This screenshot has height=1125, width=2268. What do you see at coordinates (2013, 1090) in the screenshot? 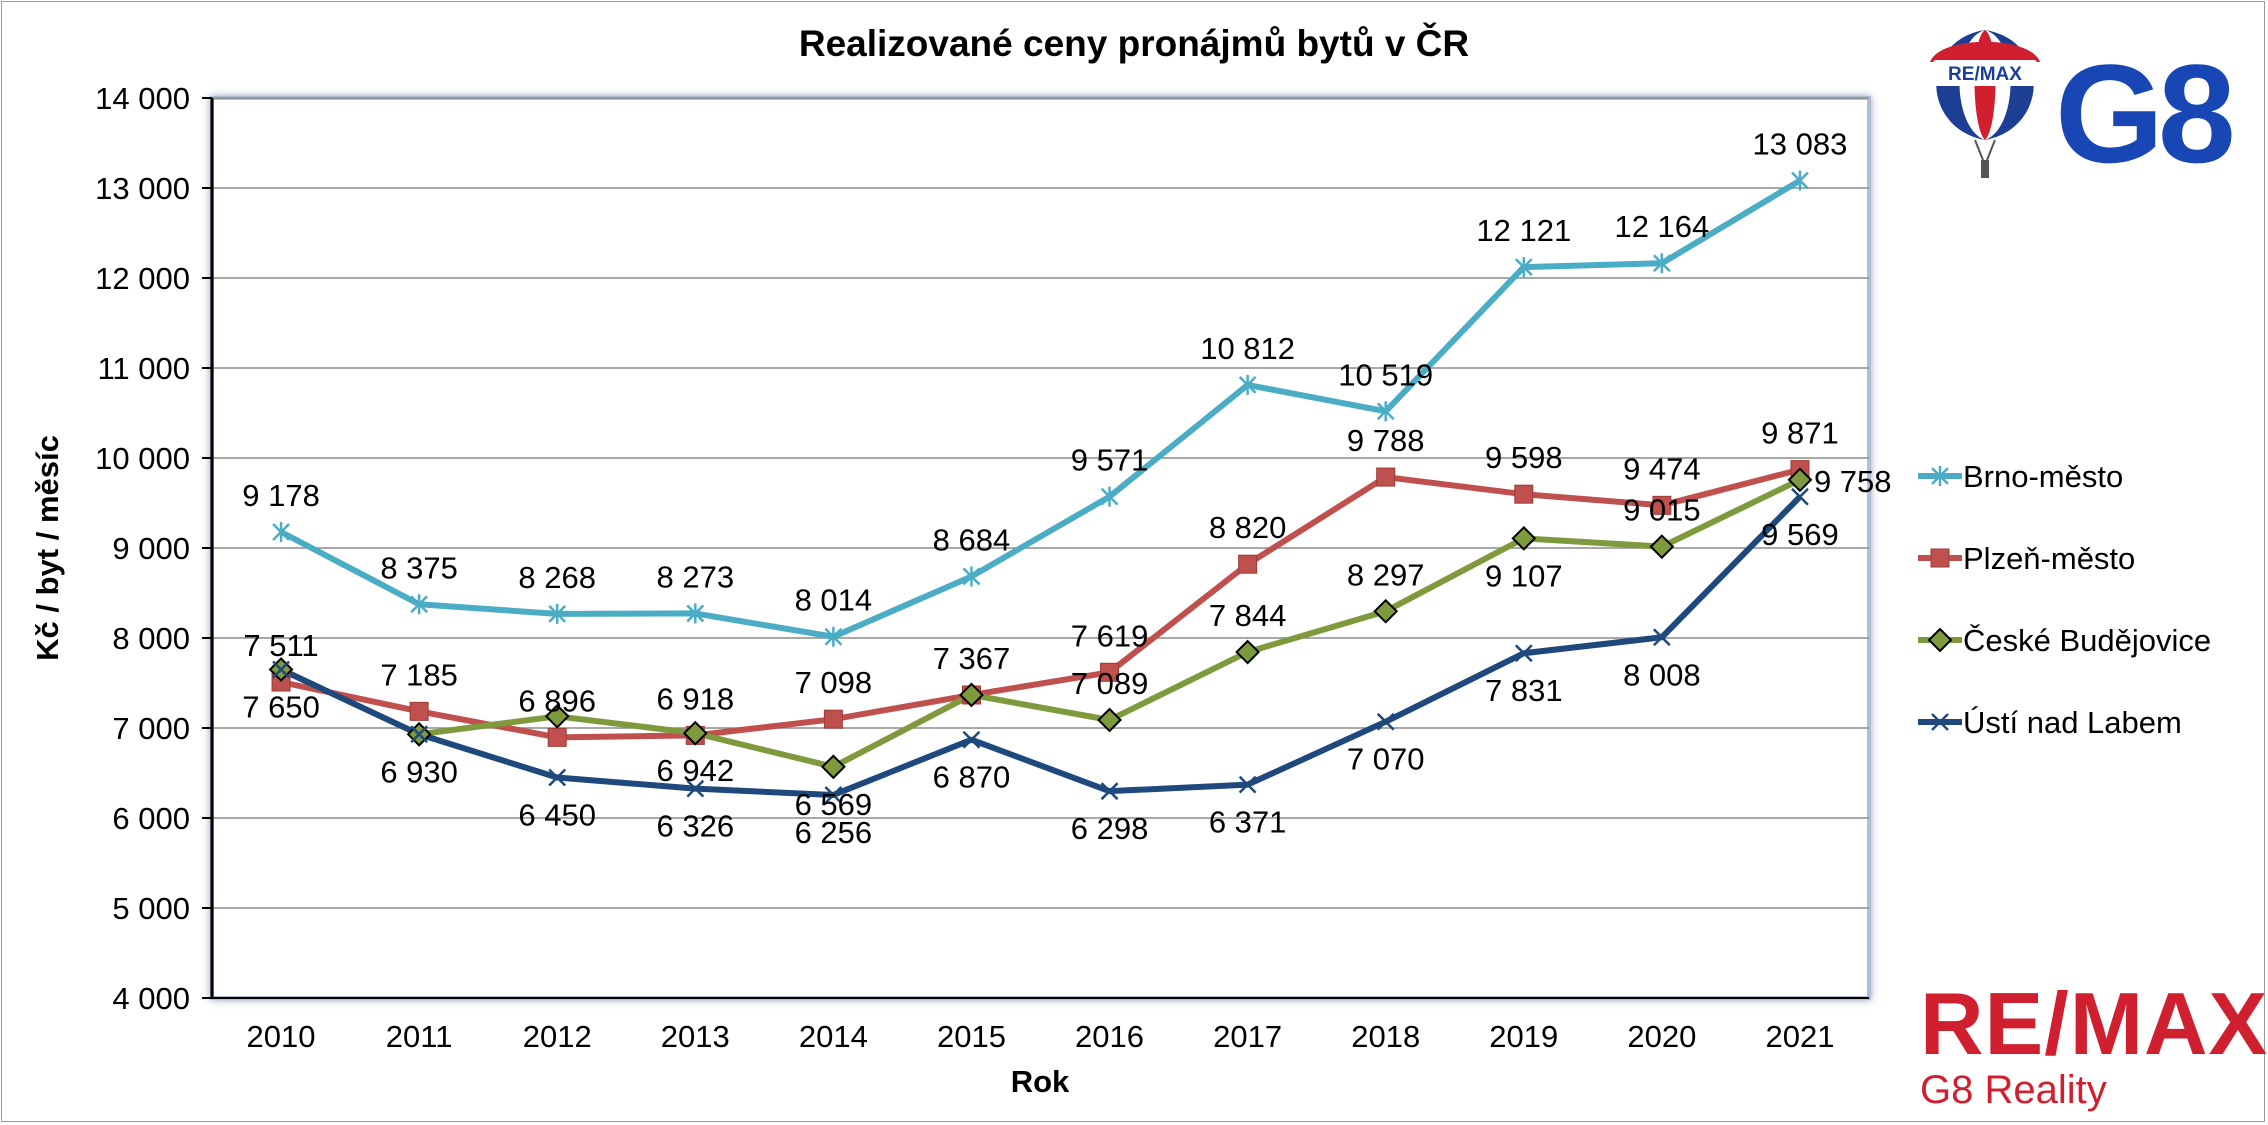
I see `remax-subtitle: G8 Reality` at bounding box center [2013, 1090].